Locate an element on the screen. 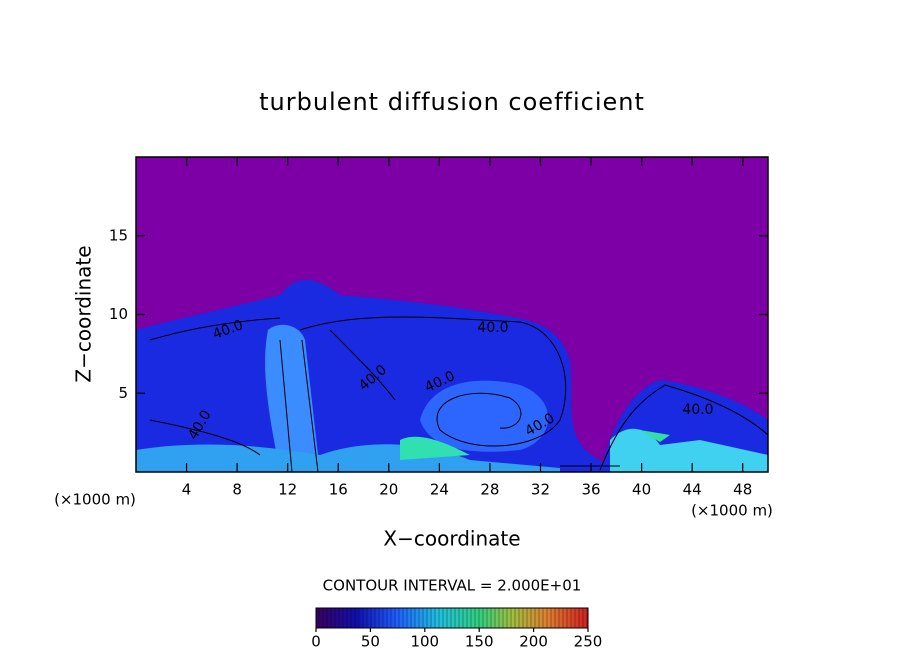 This screenshot has height=654, width=904. x-axis-label: X−coordinate is located at coordinates (451, 539).